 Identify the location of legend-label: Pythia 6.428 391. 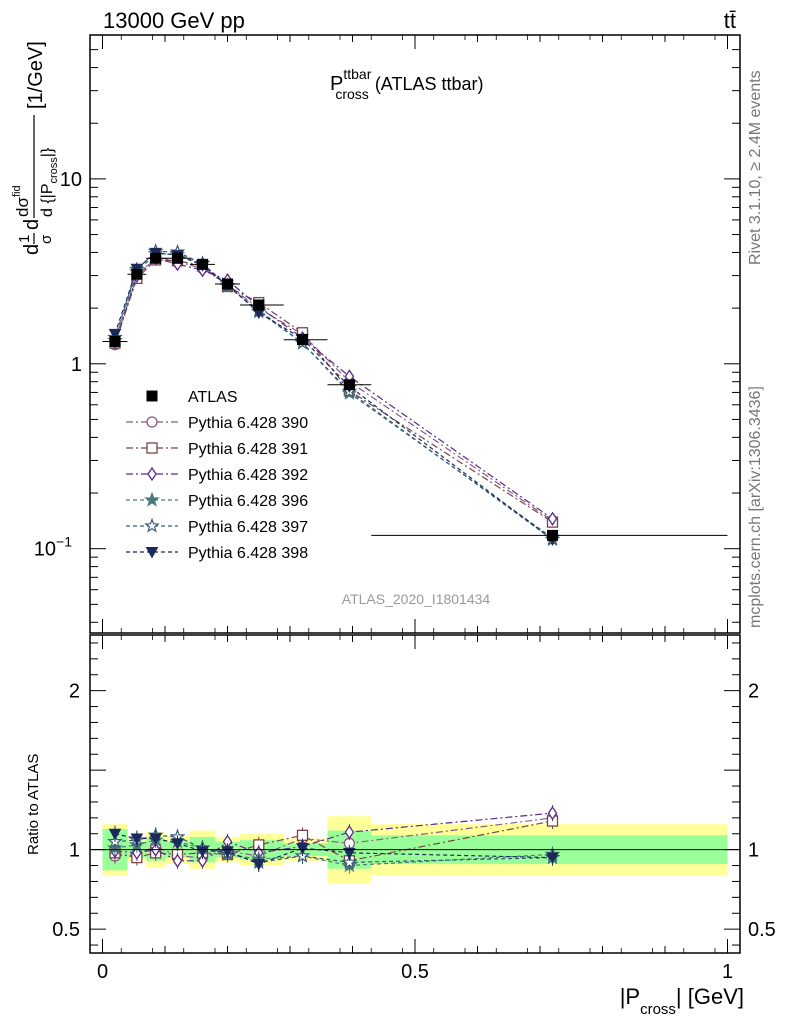
(248, 449).